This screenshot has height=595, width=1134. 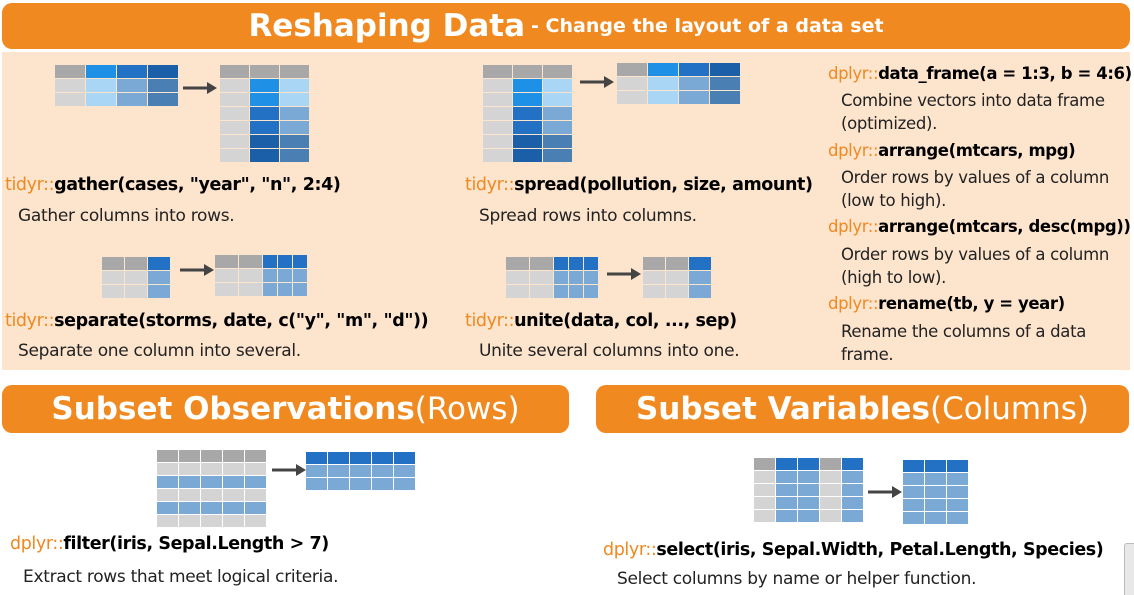 I want to click on subset-cols-title: Subset Variables, so click(x=782, y=409).